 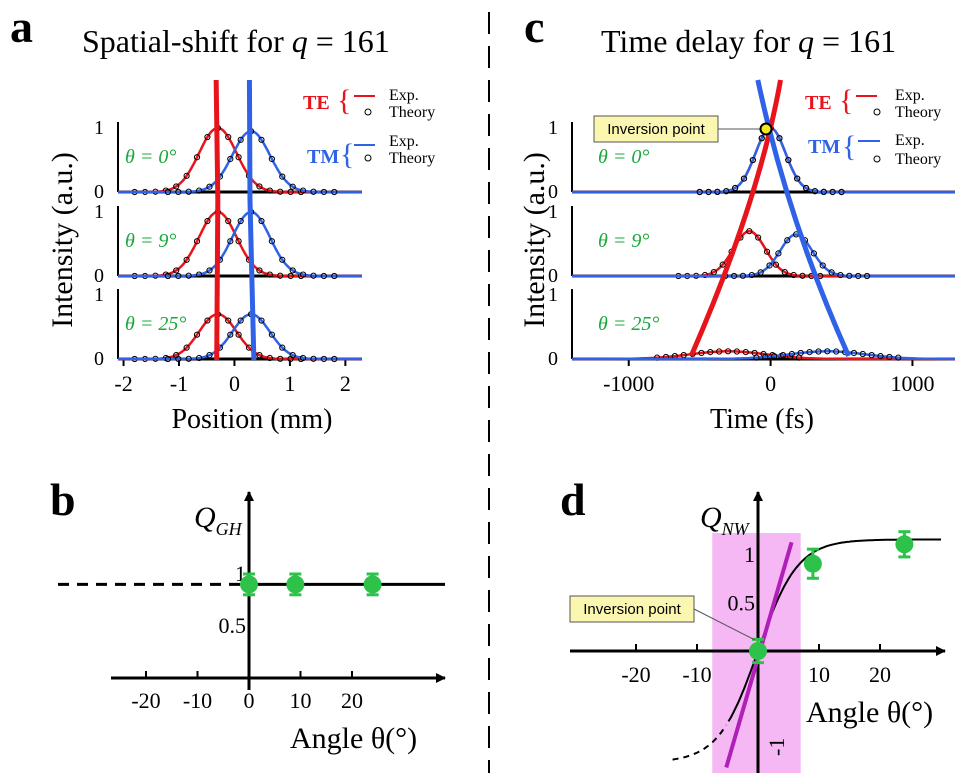 What do you see at coordinates (873, 126) in the screenshot?
I see `panel-c-legend: TE { Exp. Theory TM { Exp. Theory` at bounding box center [873, 126].